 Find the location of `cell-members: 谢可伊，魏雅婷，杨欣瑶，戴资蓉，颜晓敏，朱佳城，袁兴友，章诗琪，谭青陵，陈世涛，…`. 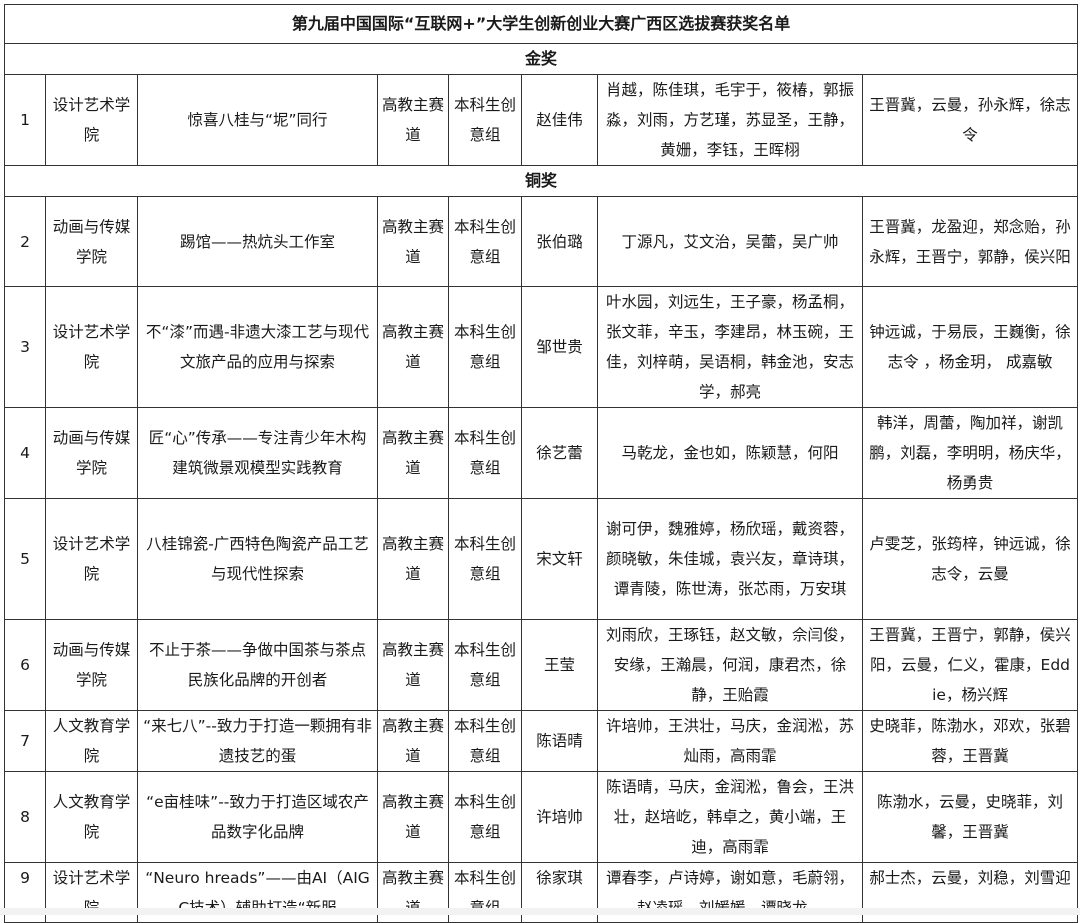

cell-members: 谢可伊，魏雅婷，杨欣瑶，戴资蓉，颜晓敏，朱佳城，袁兴友，章诗琪，谭青陵，陈世涛，… is located at coordinates (730, 559).